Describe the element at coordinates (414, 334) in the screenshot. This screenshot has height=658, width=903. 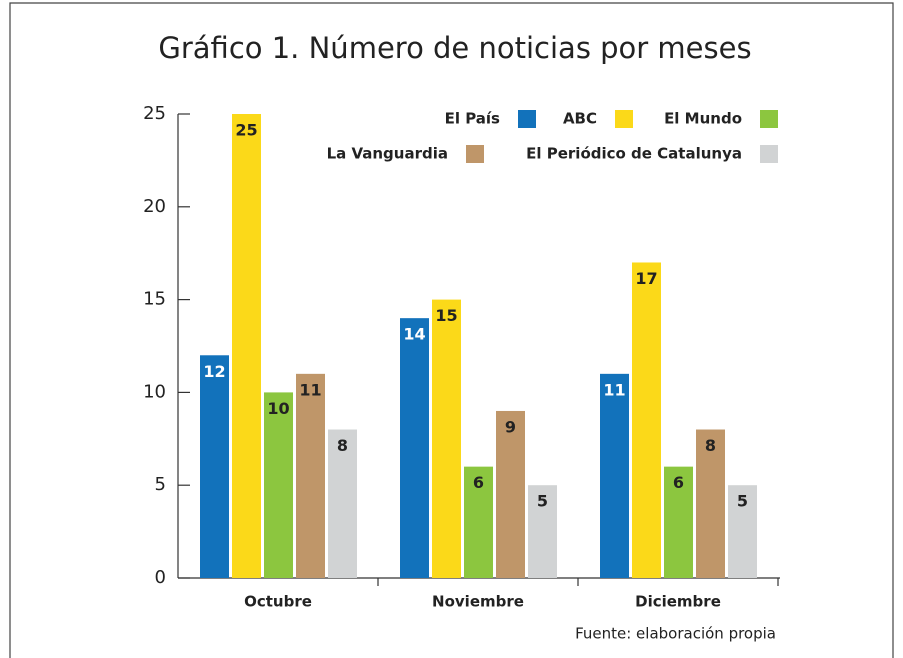
I see `data-label: 14` at that location.